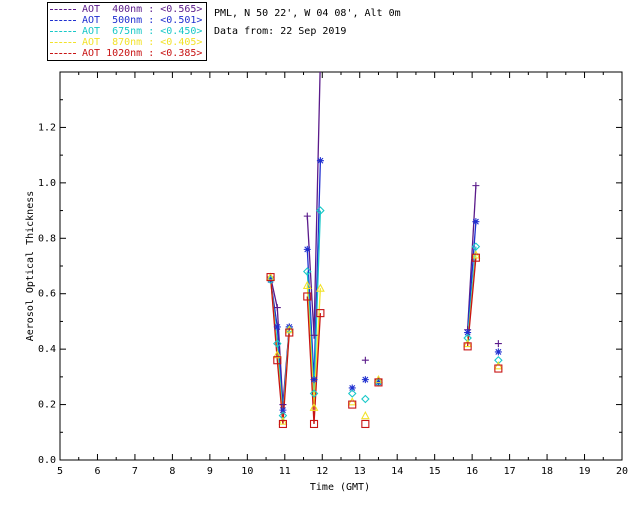 The height and width of the screenshot is (512, 640). What do you see at coordinates (47, 405) in the screenshot?
I see `y-tick-label: 0.2` at bounding box center [47, 405].